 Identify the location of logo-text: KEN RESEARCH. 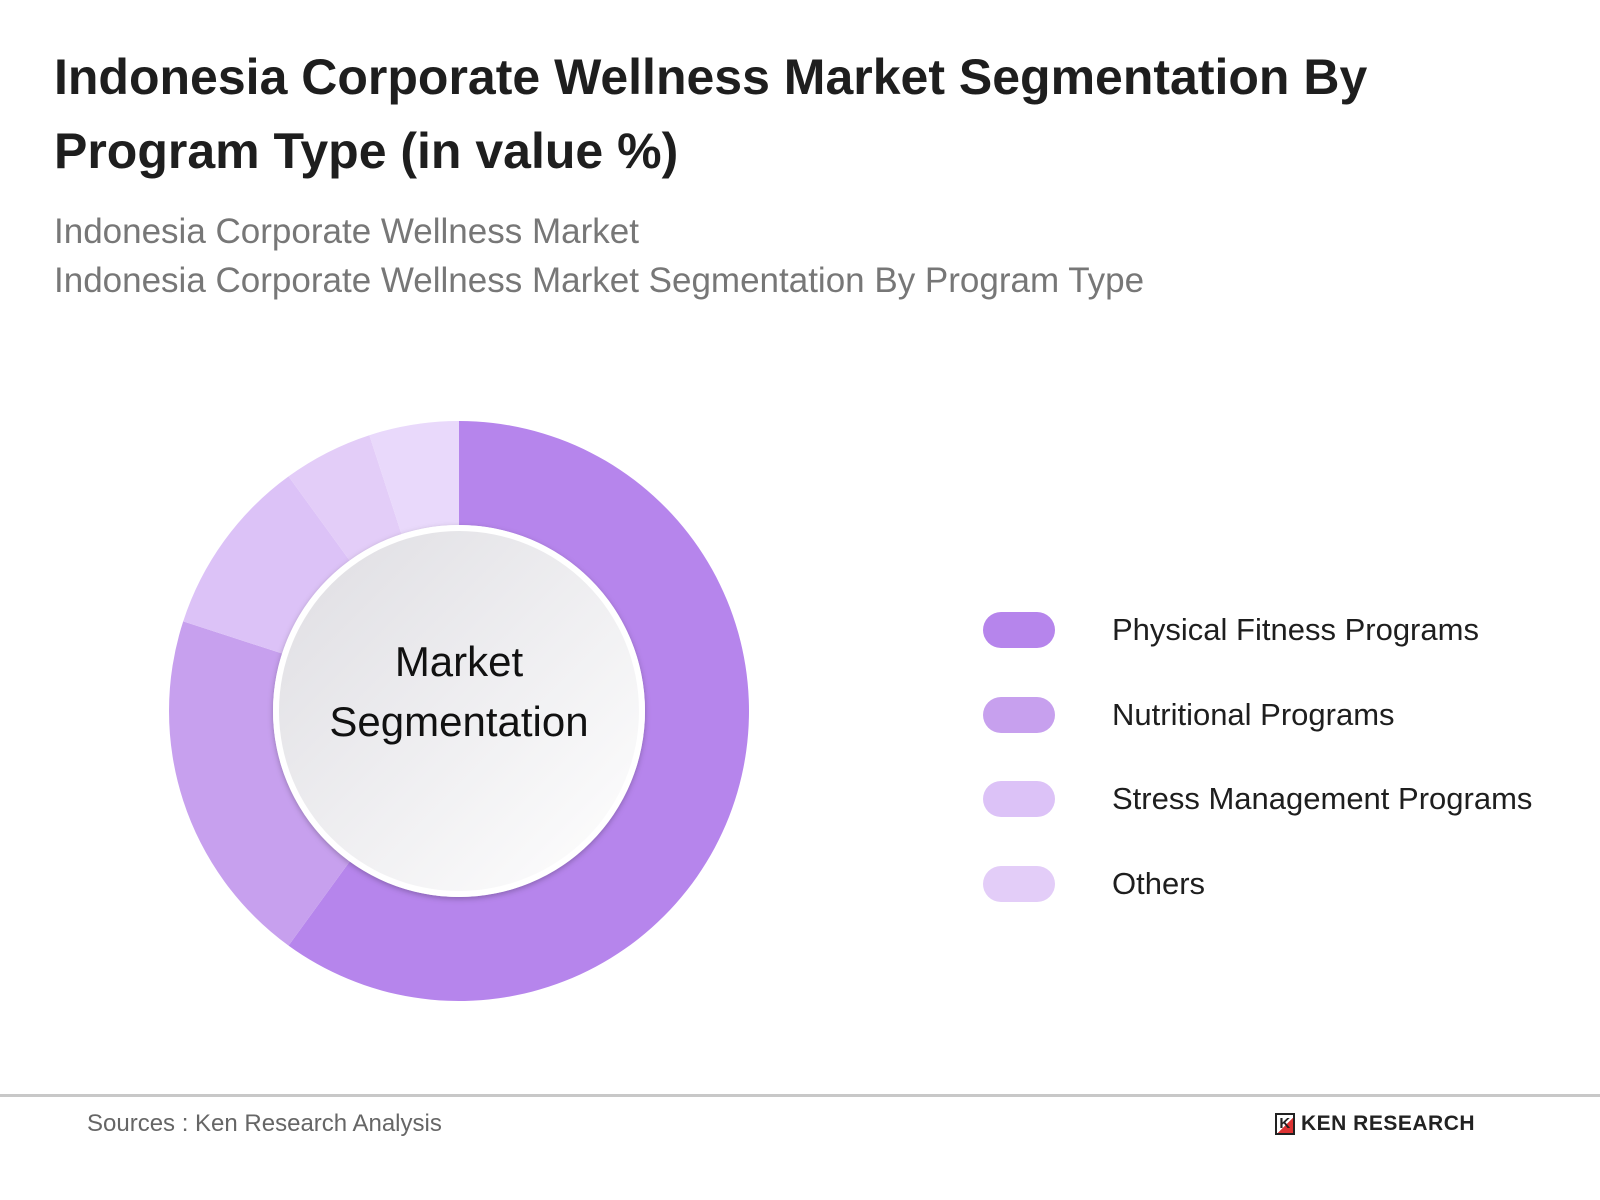
(1388, 1123).